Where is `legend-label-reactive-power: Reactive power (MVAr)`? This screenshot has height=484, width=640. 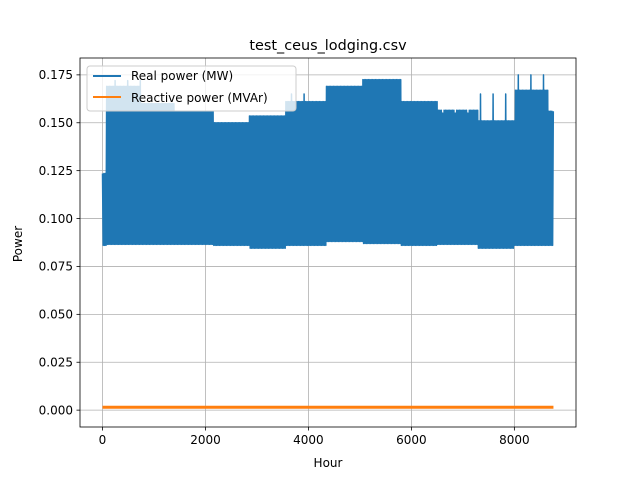
legend-label-reactive-power: Reactive power (MVAr) is located at coordinates (199, 98).